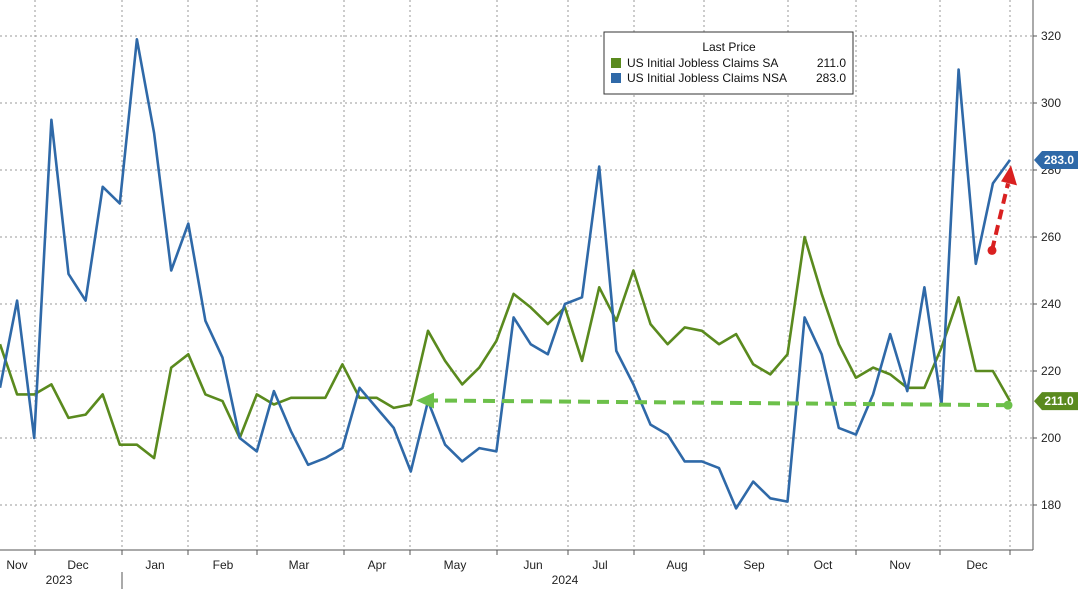 This screenshot has height=589, width=1078. I want to click on y-tick-label-320: 320, so click(1051, 36).